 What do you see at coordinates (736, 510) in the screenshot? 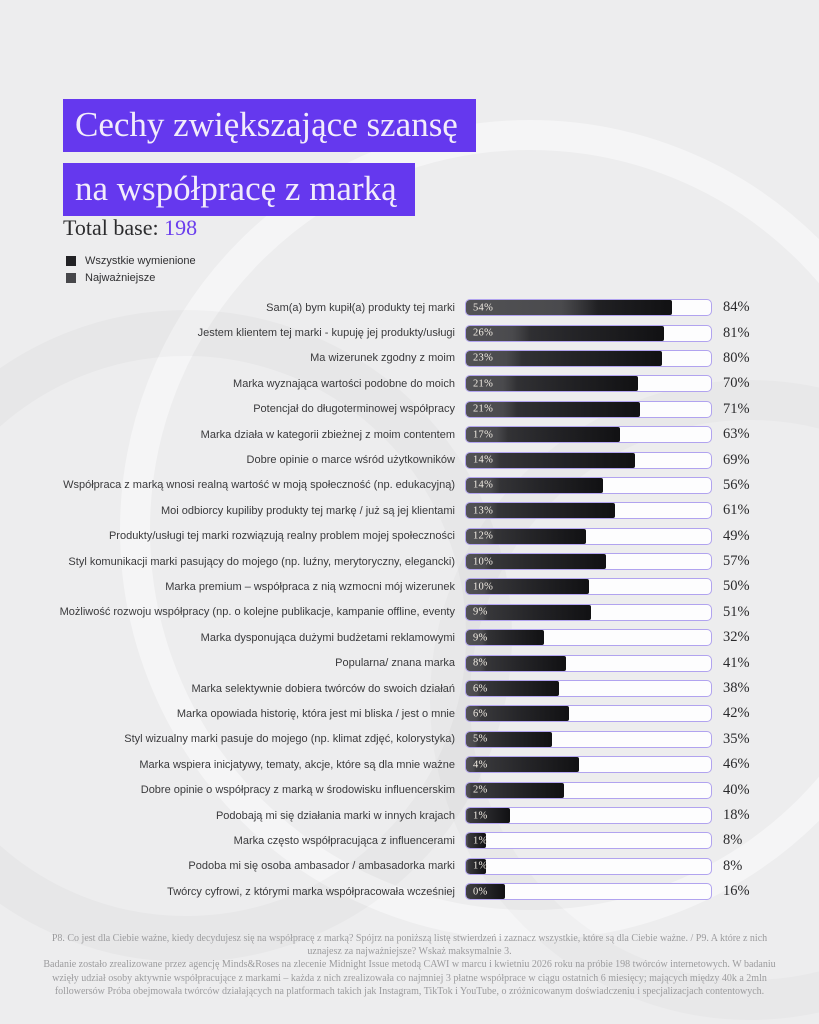
I see `bar-all-mentions-value: 61%` at bounding box center [736, 510].